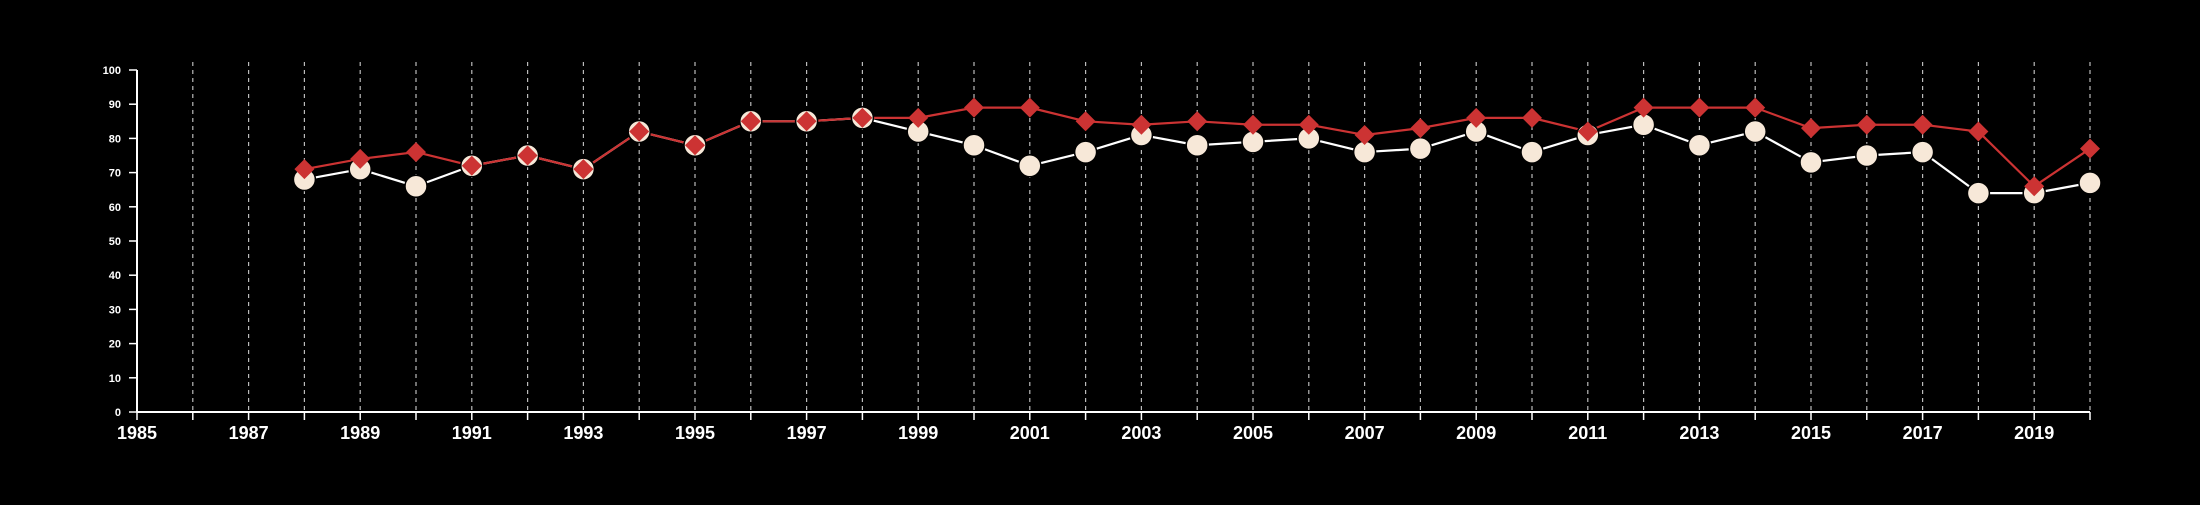 The width and height of the screenshot is (2200, 505). I want to click on series-1-point-2016, so click(1867, 155).